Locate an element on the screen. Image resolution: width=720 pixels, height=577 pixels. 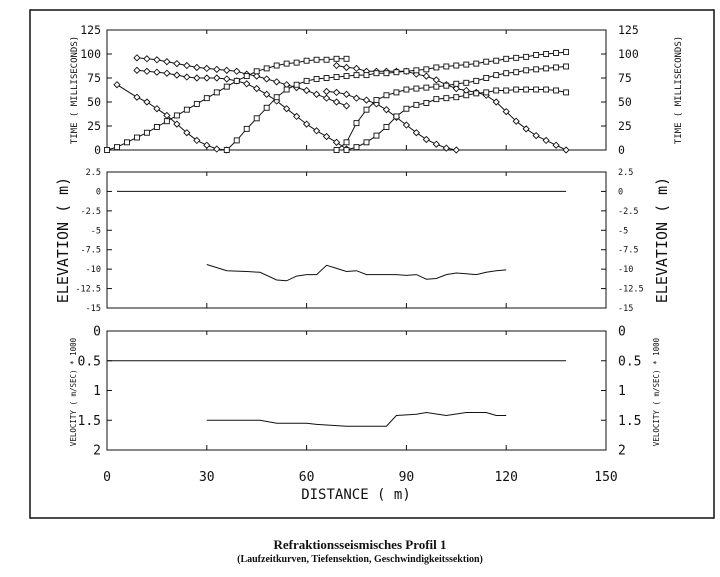
y-tick-label-left: 125 is located at coordinates (90, 30).